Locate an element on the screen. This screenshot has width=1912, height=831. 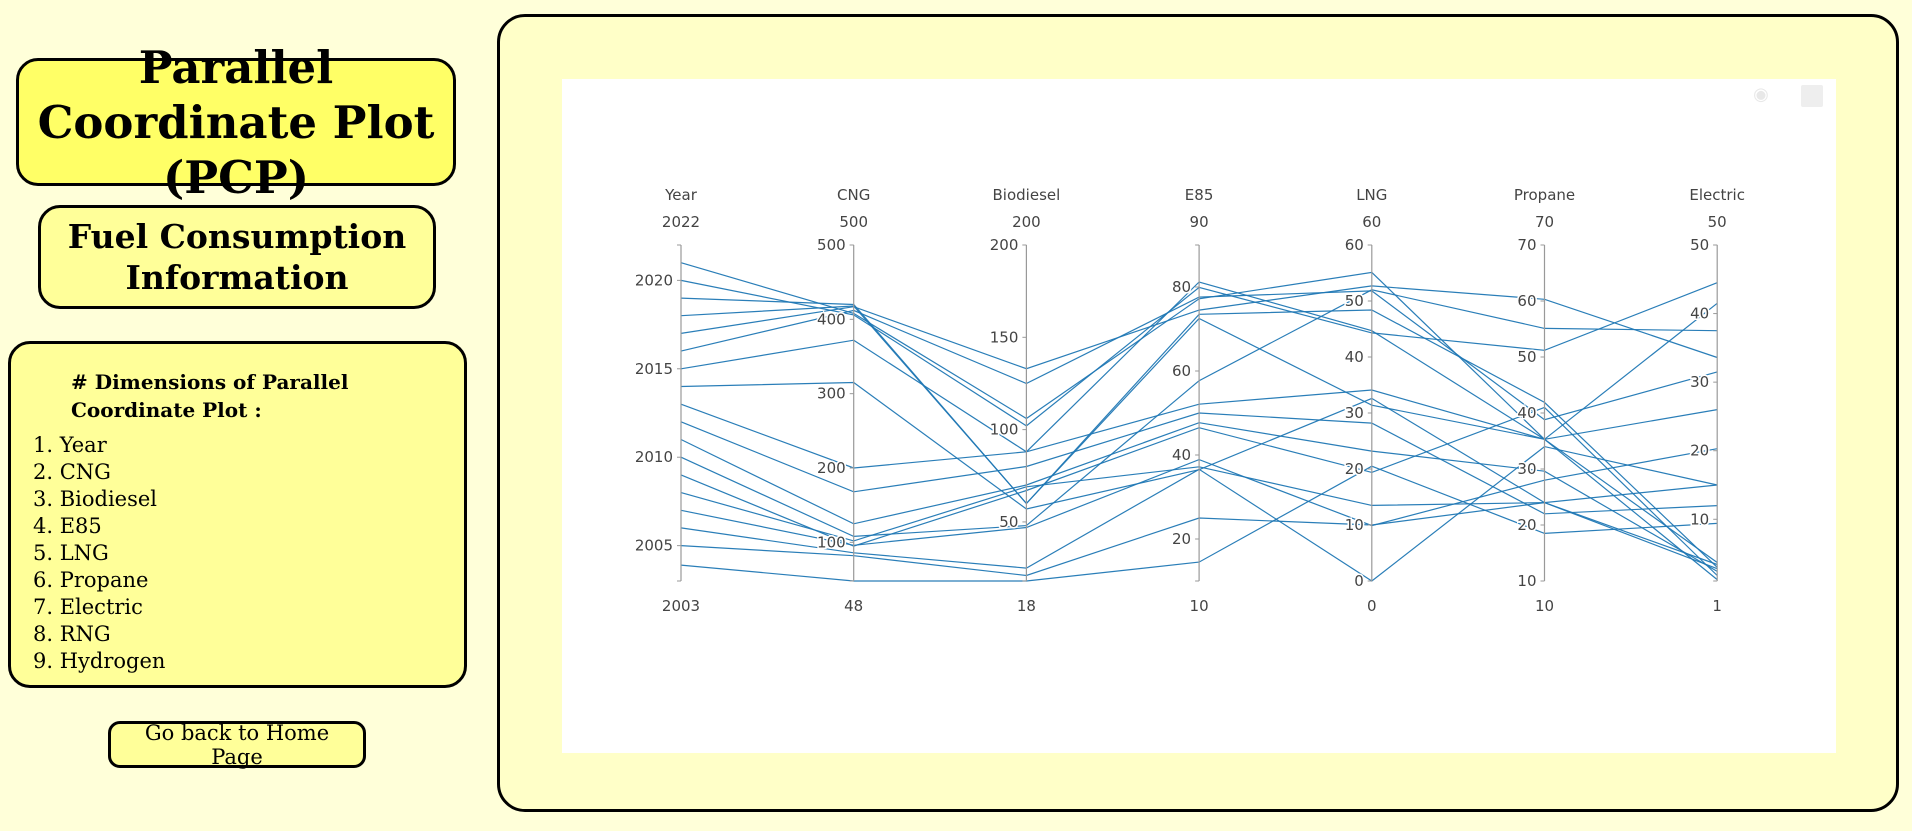
dimension-item: 9. Hydrogen is located at coordinates (99, 661).